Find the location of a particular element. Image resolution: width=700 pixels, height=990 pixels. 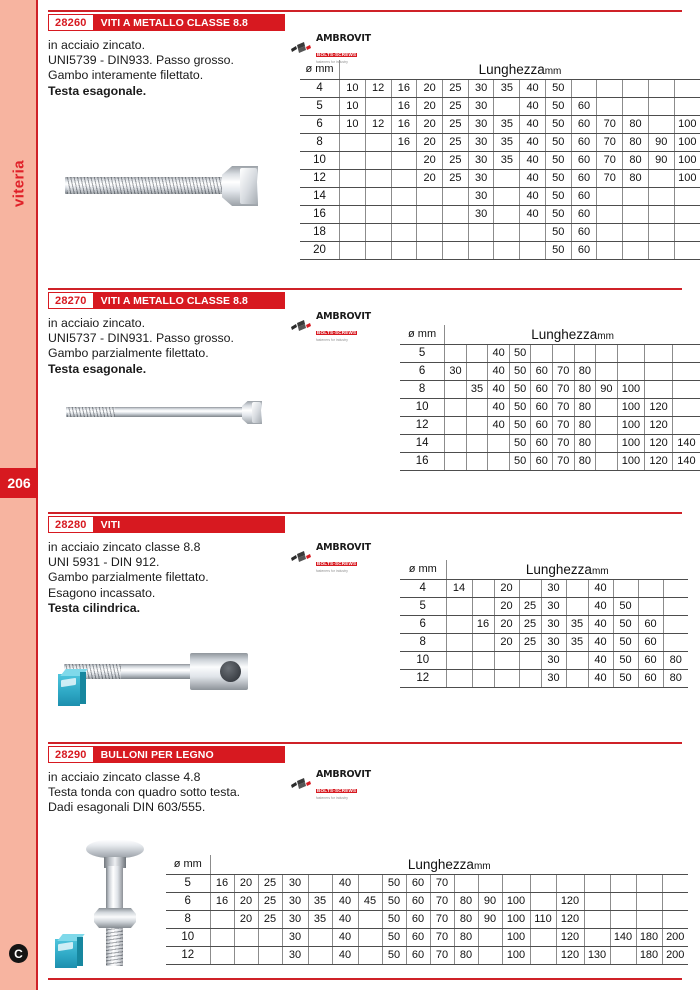

table-row: 10 30 40 50 60 80 is located at coordinates (544, 660).